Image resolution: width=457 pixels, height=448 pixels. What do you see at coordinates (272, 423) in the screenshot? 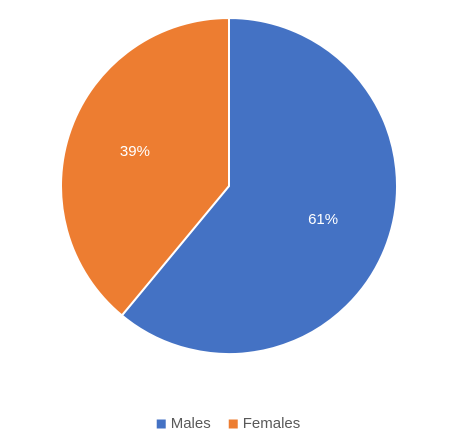
I see `legend-label: Females` at bounding box center [272, 423].